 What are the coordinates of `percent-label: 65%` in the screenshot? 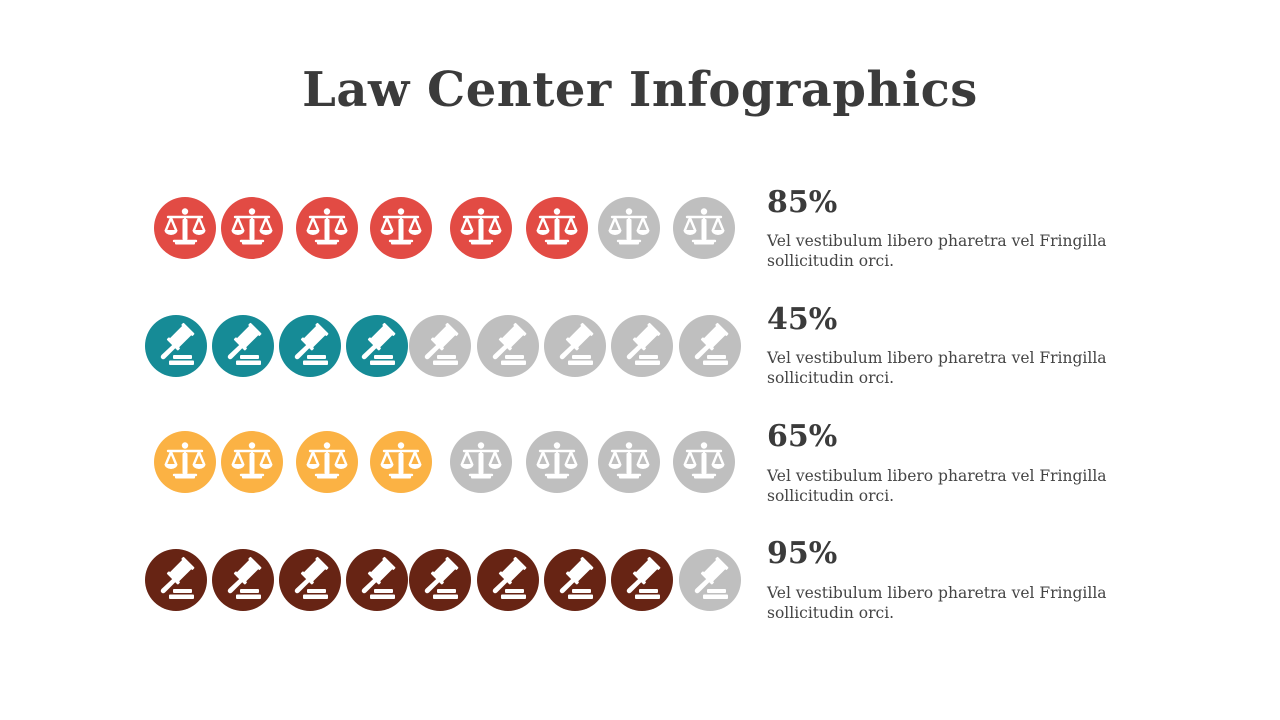 It's located at (802, 436).